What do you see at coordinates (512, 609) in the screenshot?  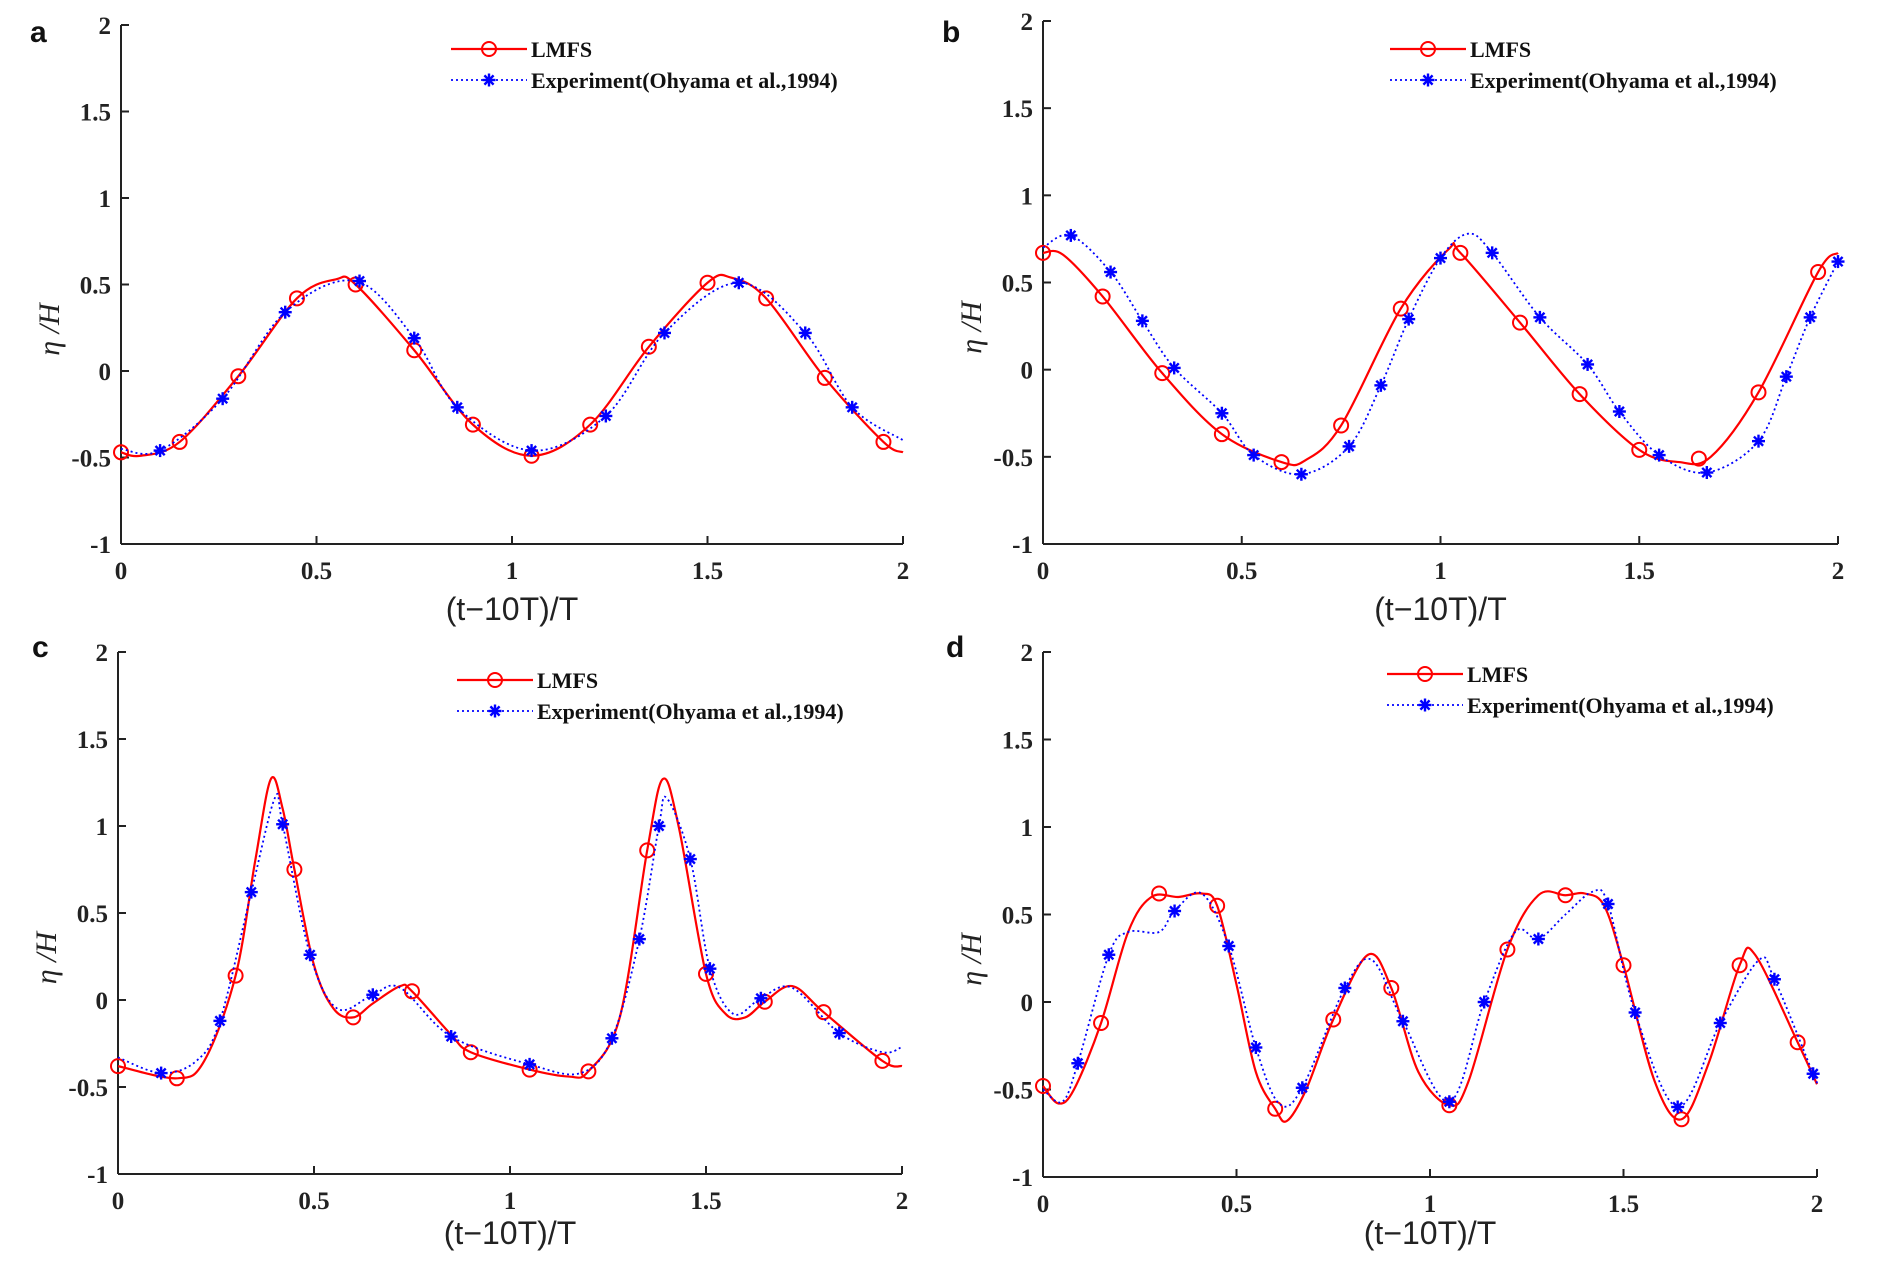 I see `x-axis-label: (t−10T)/T` at bounding box center [512, 609].